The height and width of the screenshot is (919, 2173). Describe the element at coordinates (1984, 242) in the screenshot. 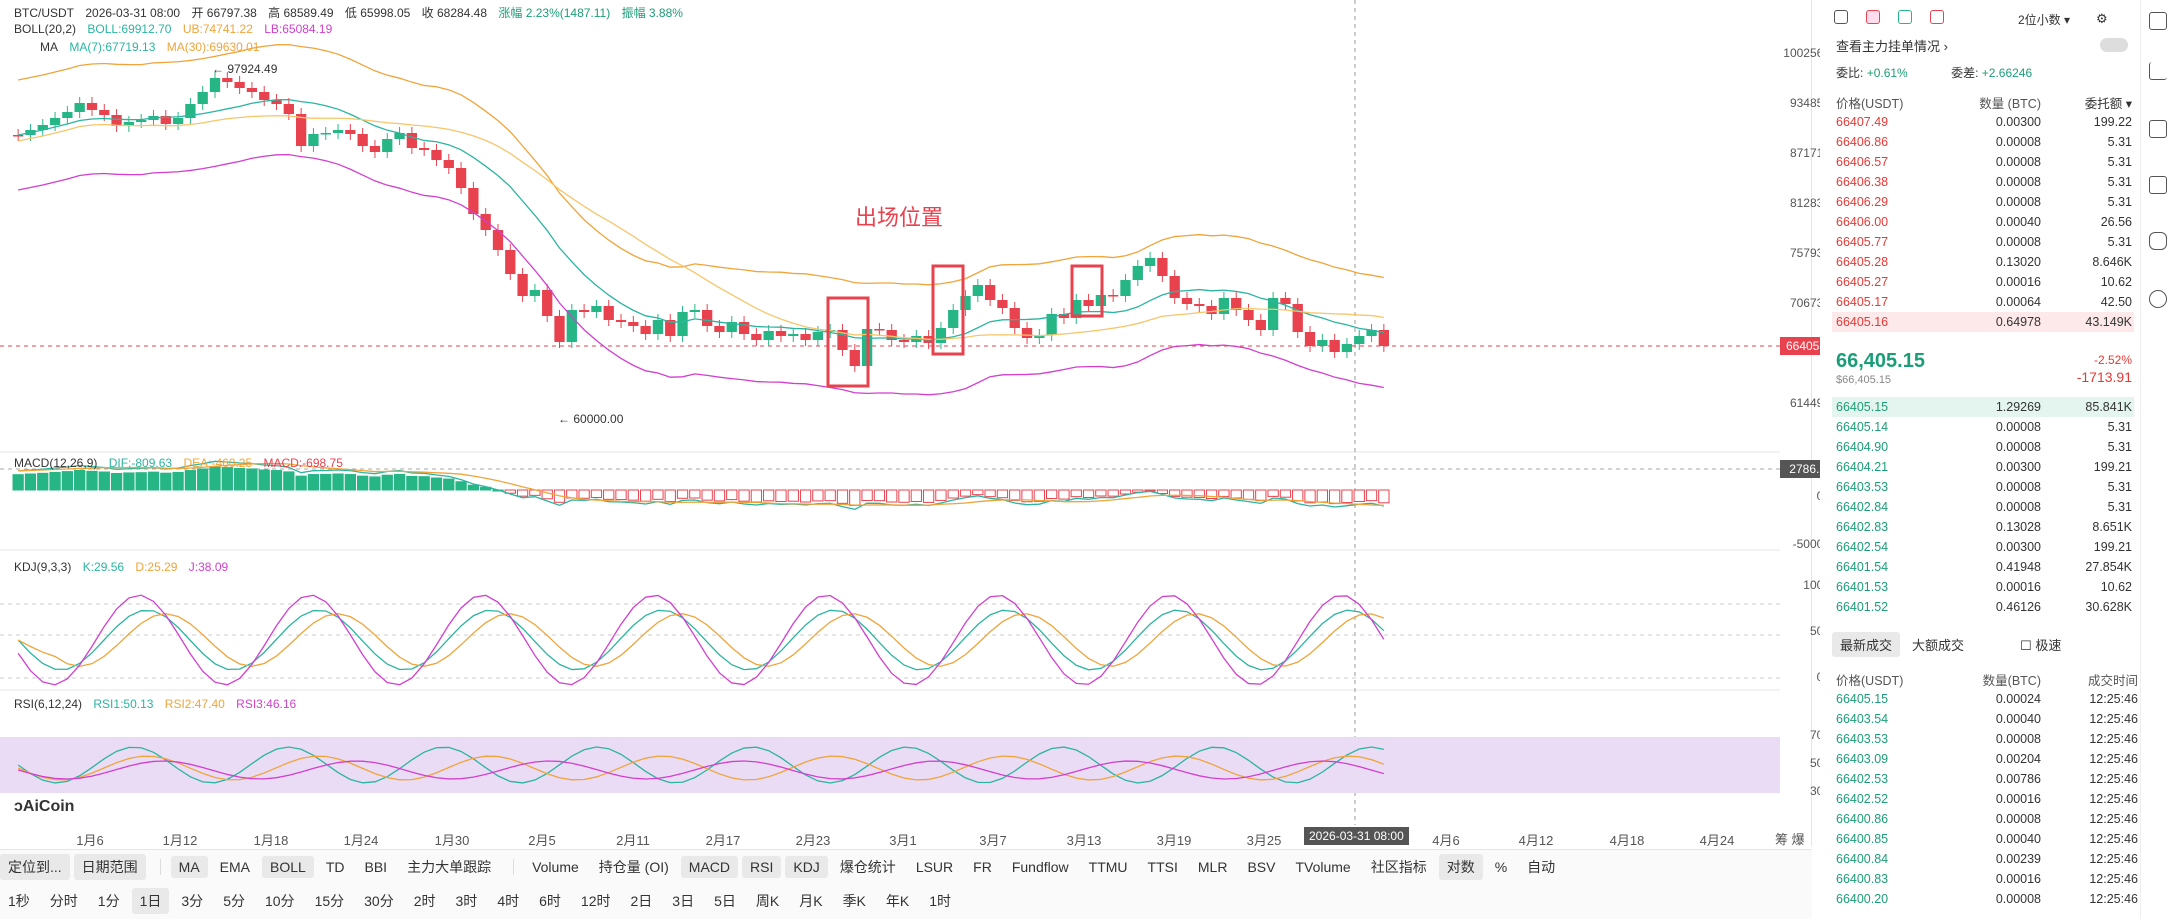

I see `ask-row: 66405.77 0.00008 5.31` at that location.